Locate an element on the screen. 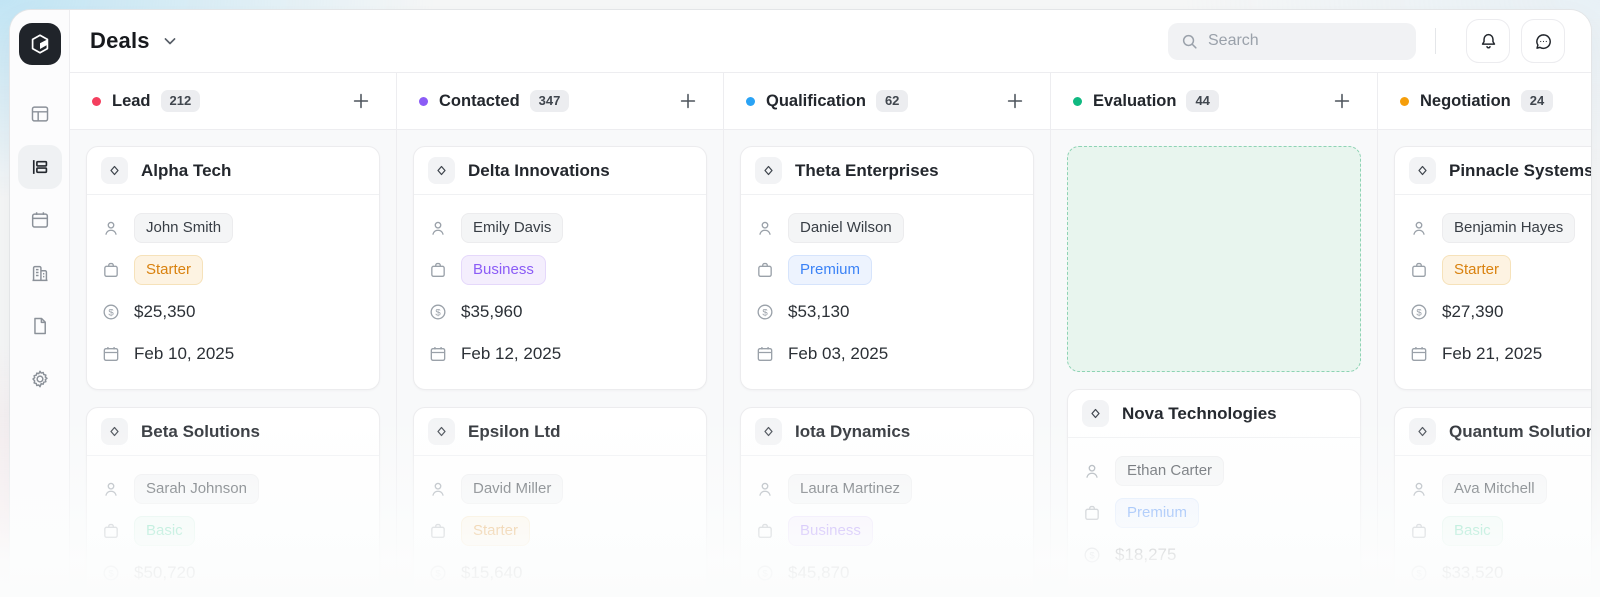  deal-card-body: Laura Martinez Business $ $45,870 is located at coordinates (887, 526).